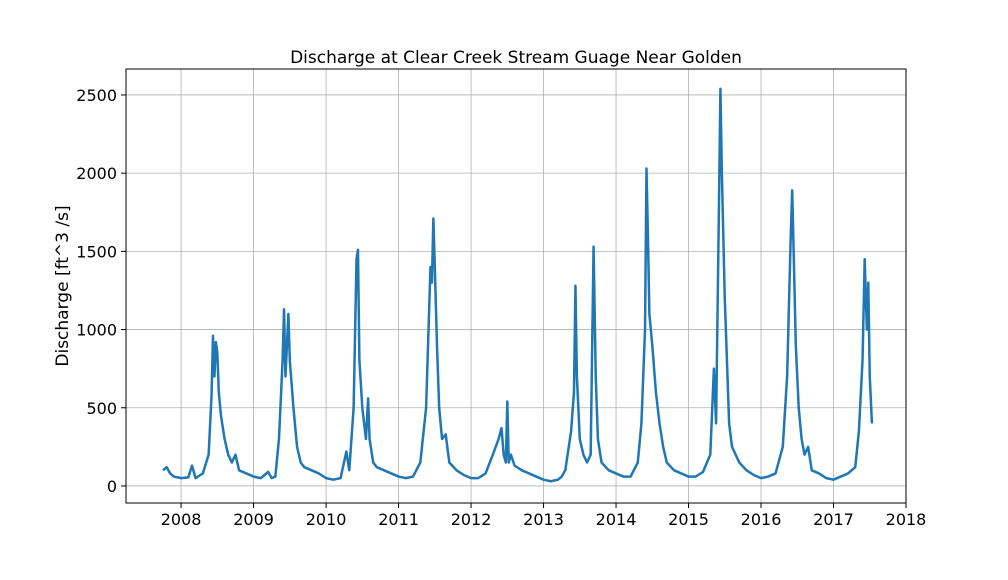 The width and height of the screenshot is (1008, 580). I want to click on y-tick-label: 500, so click(101, 408).